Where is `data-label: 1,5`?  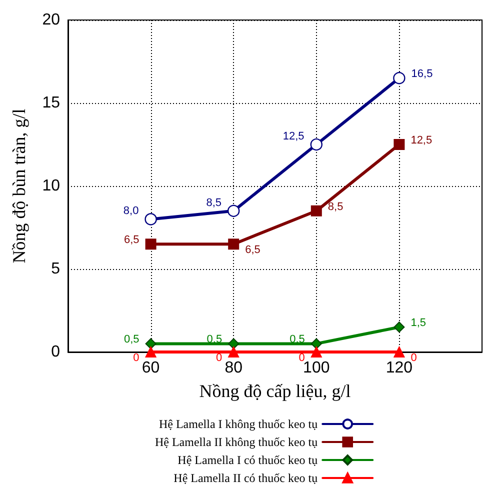 data-label: 1,5 is located at coordinates (418, 323).